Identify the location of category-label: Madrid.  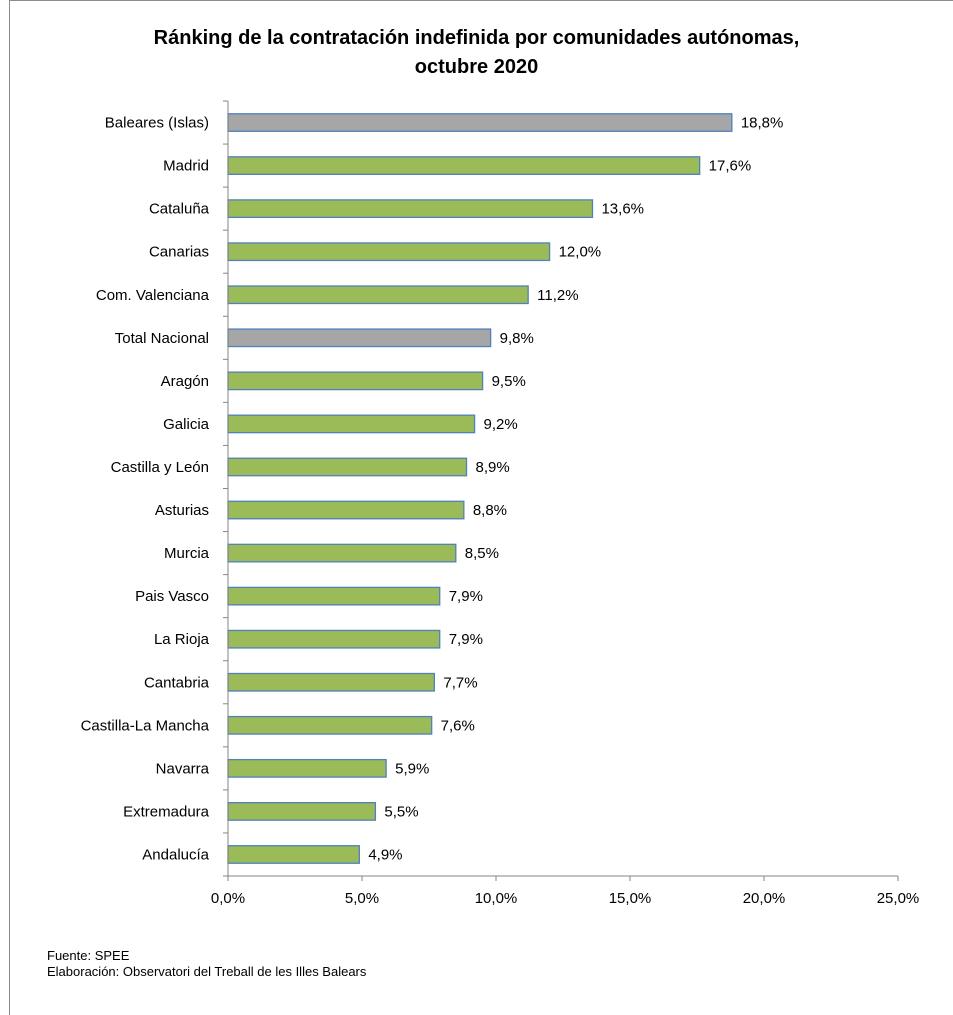
(186, 166).